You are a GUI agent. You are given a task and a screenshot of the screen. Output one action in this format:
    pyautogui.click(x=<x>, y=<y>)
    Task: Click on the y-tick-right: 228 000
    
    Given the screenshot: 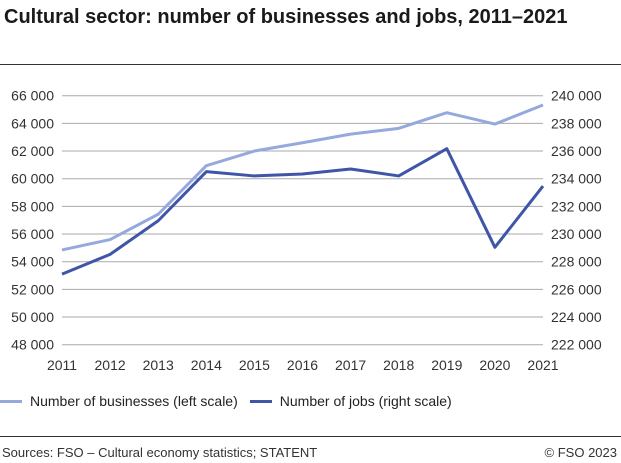 What is the action you would take?
    pyautogui.click(x=576, y=262)
    